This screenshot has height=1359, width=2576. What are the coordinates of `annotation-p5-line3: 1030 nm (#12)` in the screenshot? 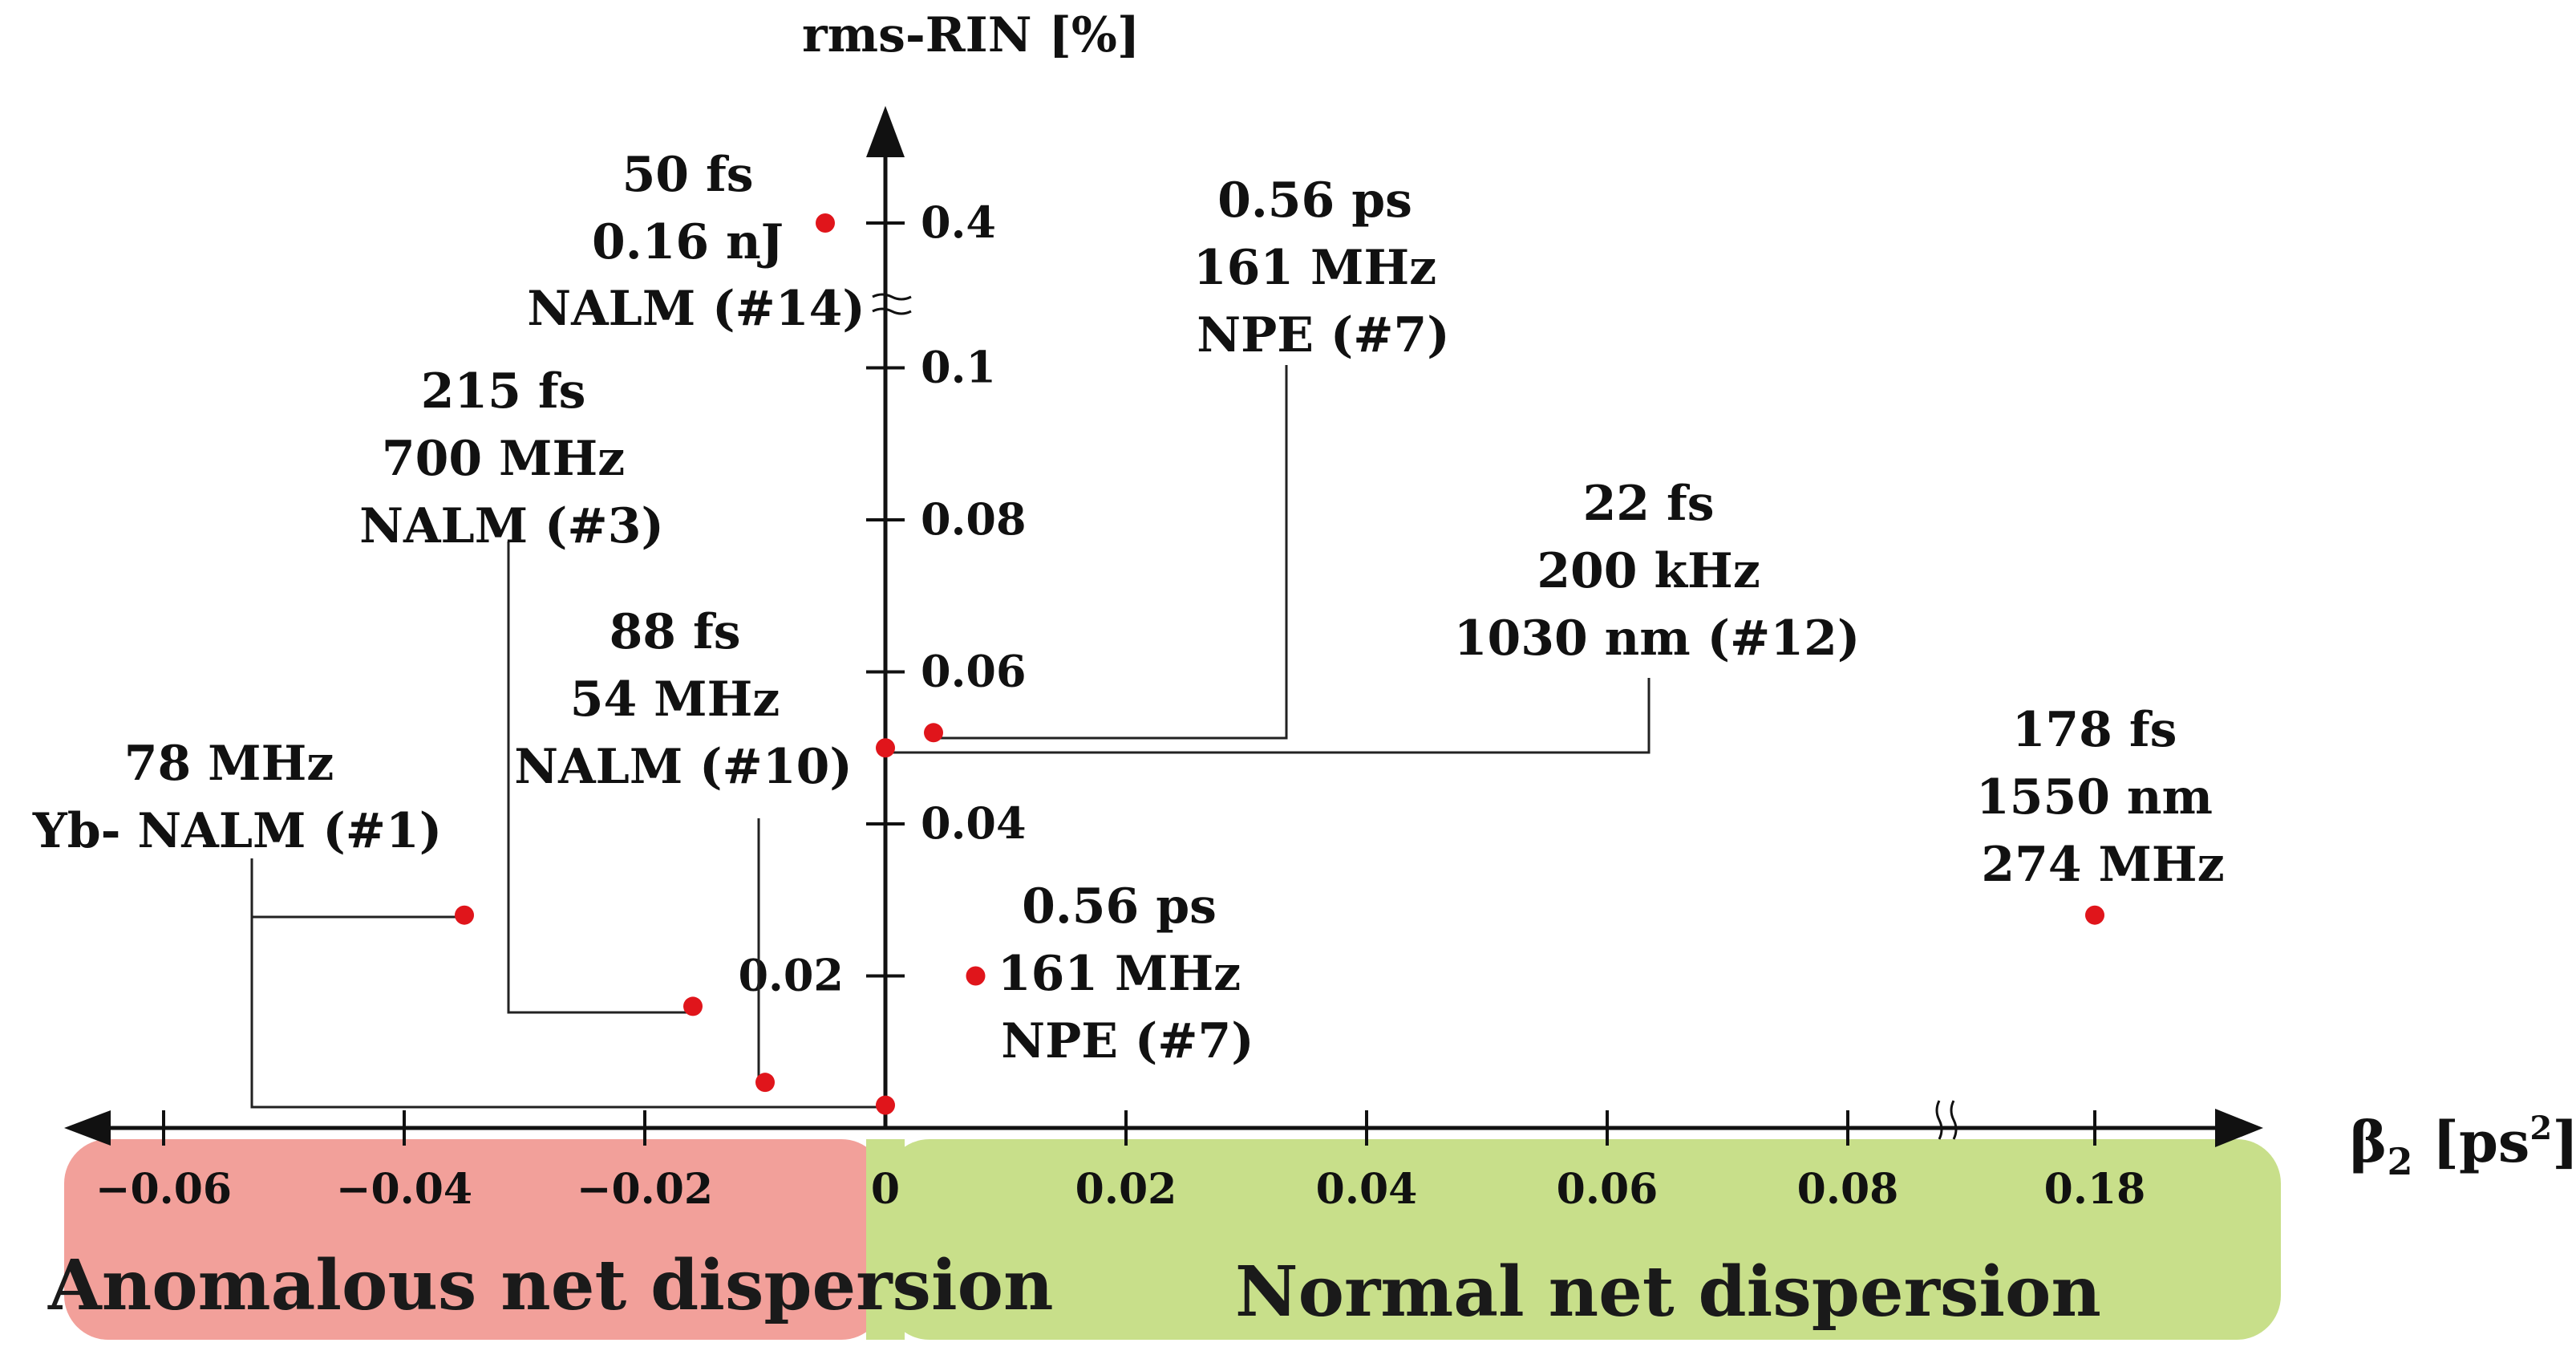 It's located at (1657, 639).